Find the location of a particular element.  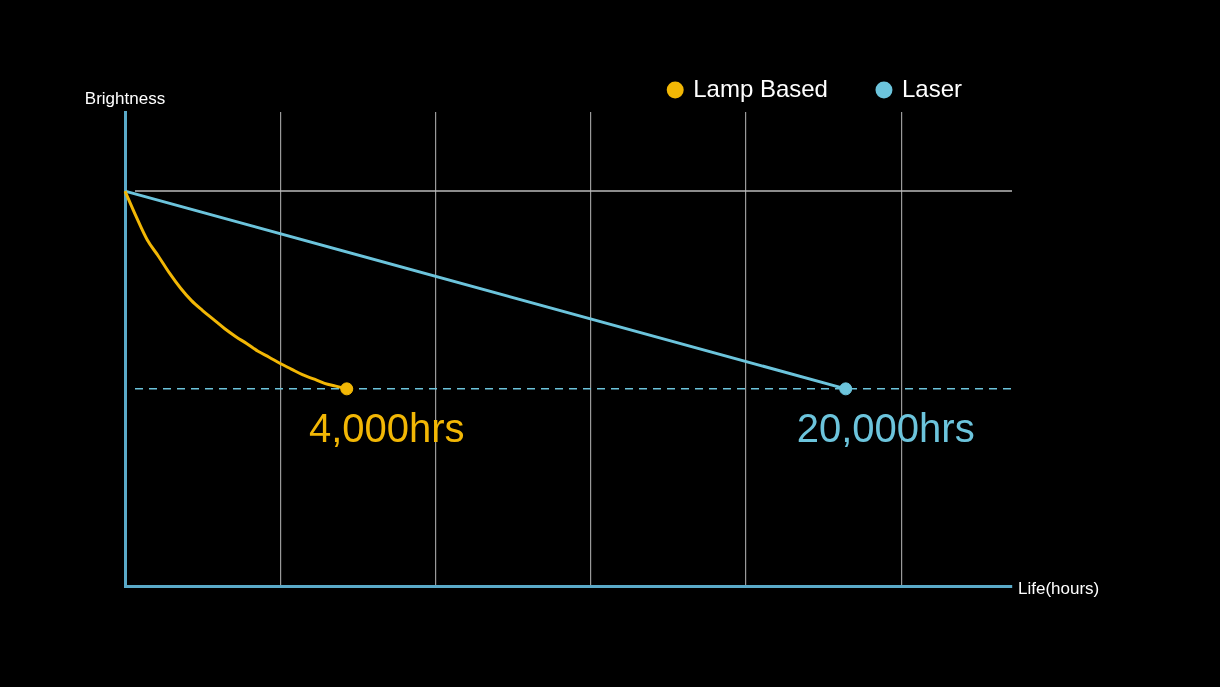

y-axis-title: Brightness is located at coordinates (125, 99).